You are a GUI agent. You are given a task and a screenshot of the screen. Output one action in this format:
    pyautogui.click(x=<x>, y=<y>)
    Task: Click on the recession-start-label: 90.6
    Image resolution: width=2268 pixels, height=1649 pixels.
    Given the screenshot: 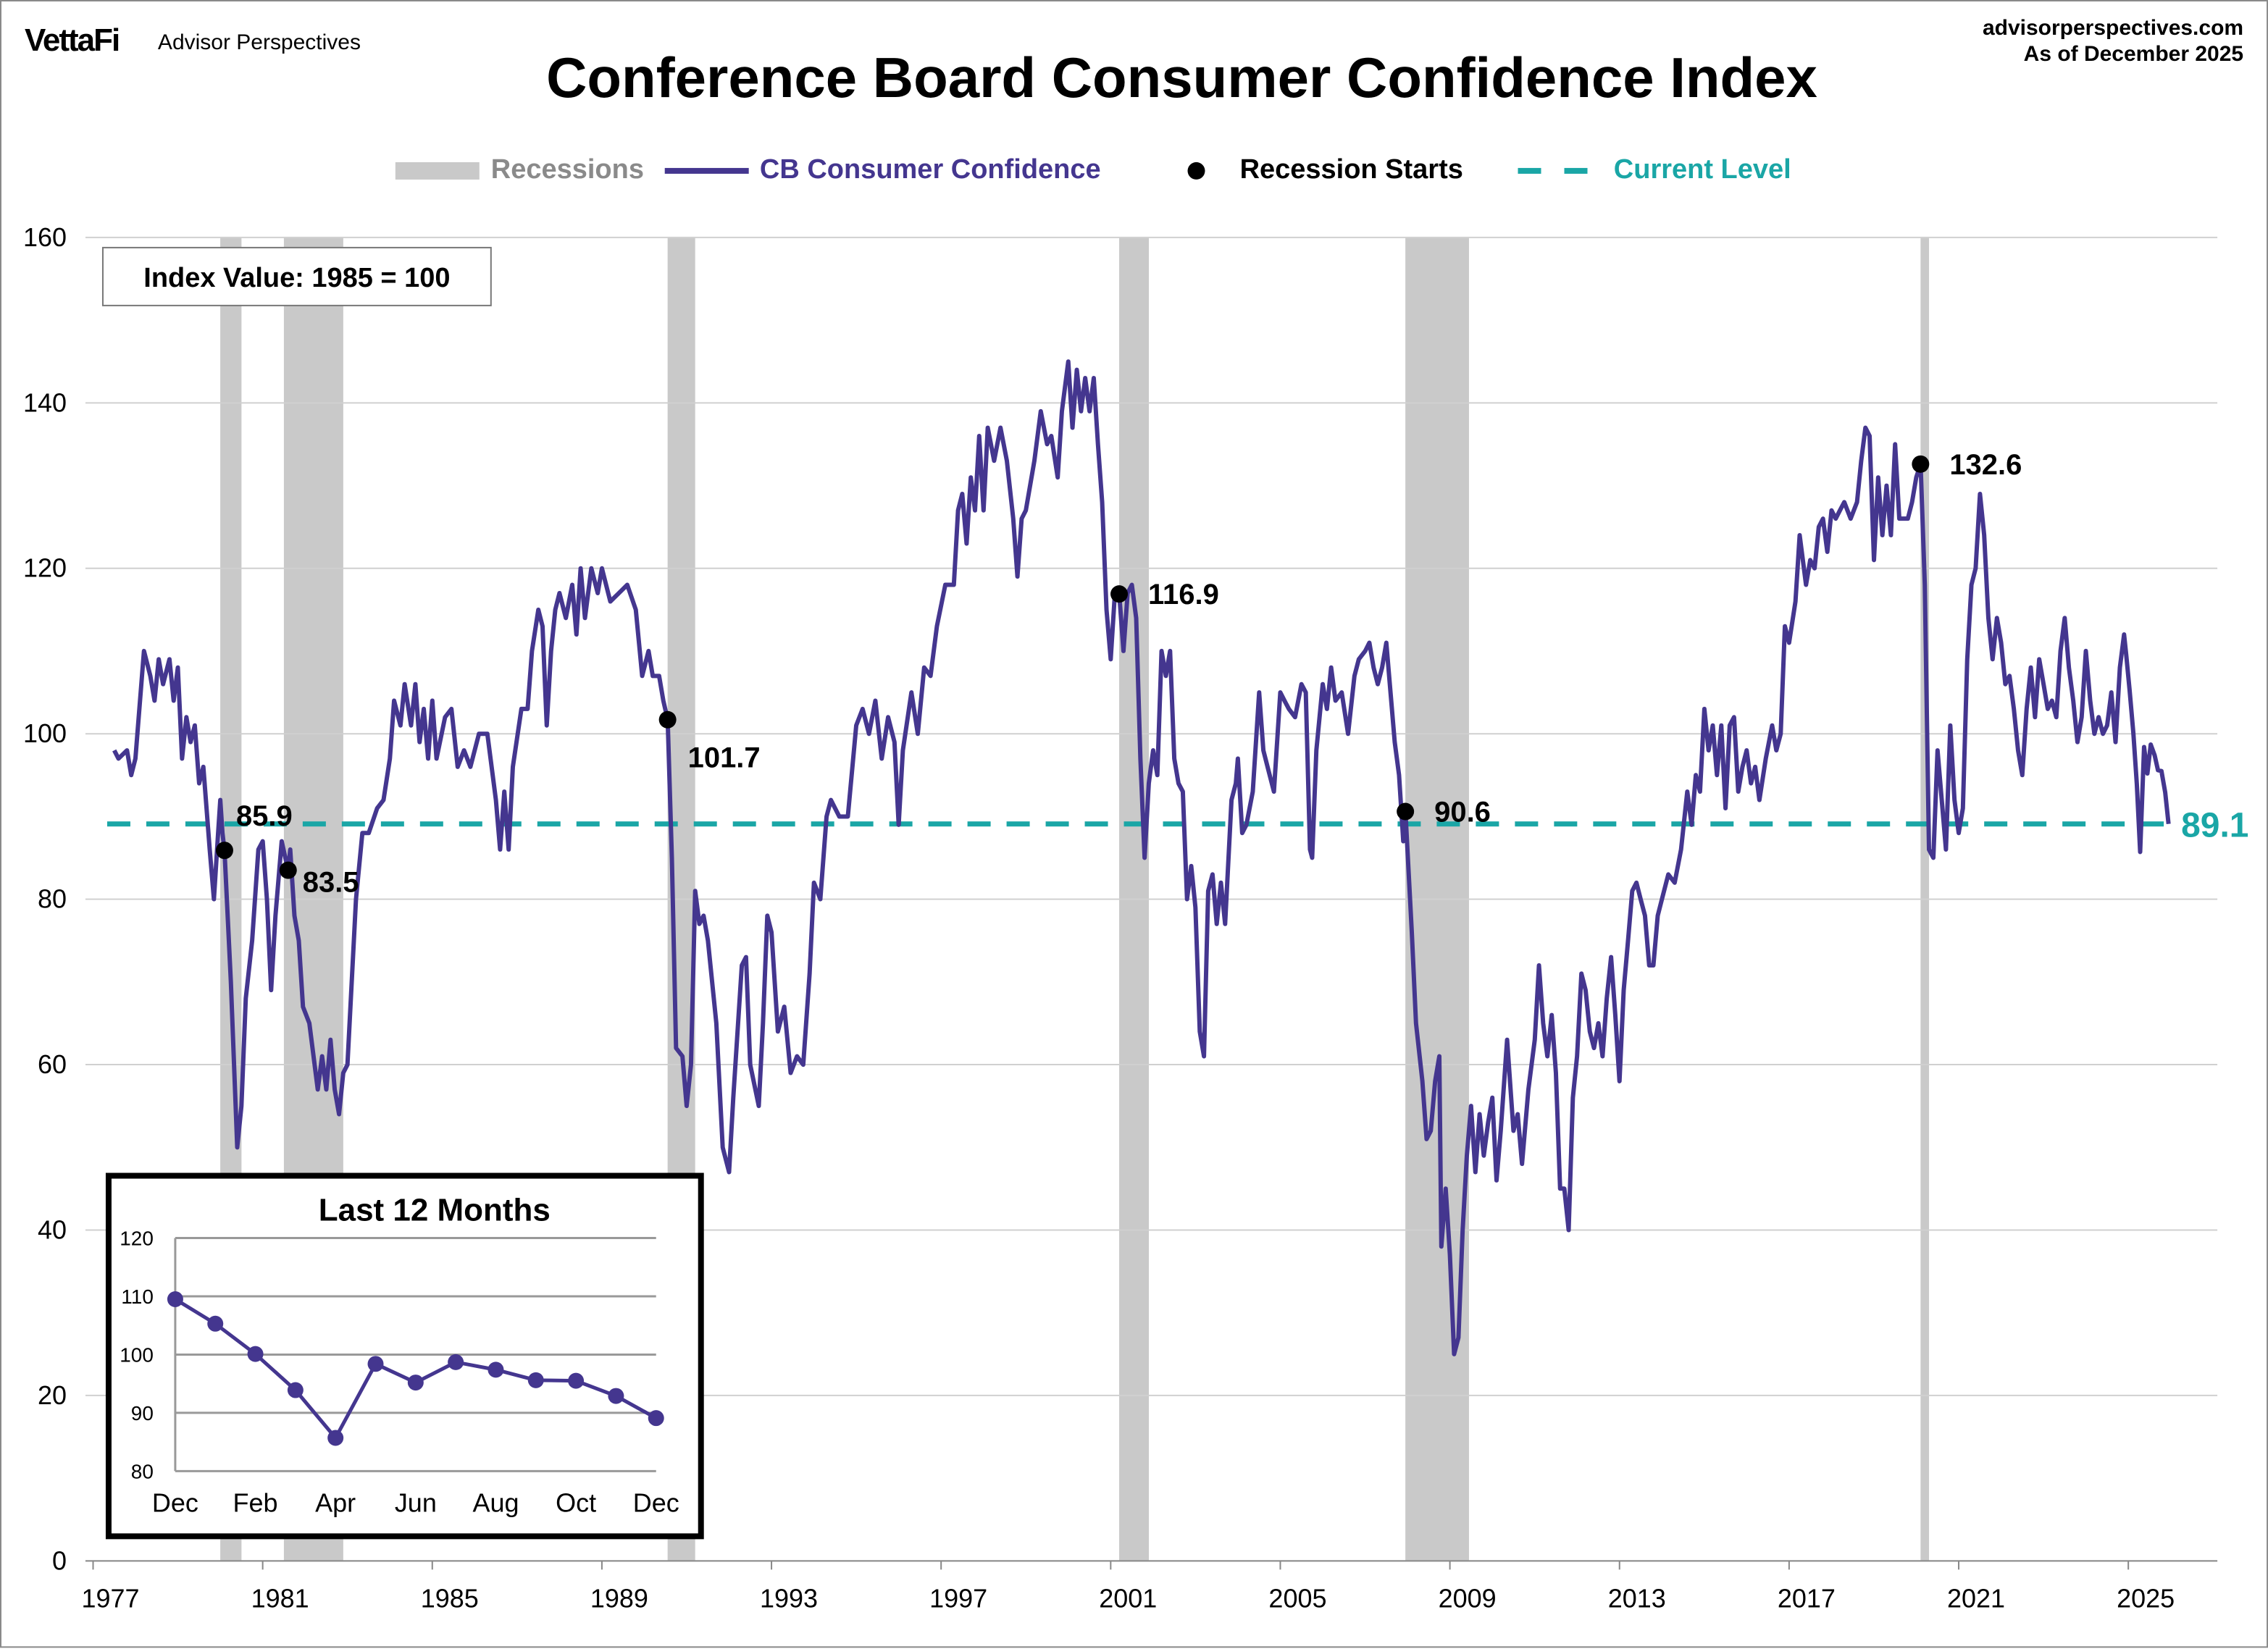 What is the action you would take?
    pyautogui.click(x=1463, y=812)
    